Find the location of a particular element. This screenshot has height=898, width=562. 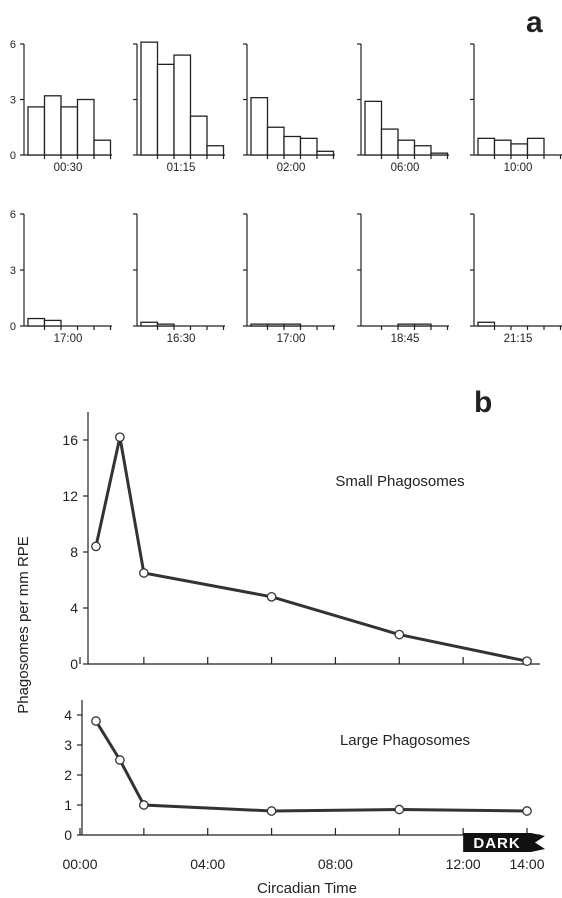

series-label: Small Phagosomes is located at coordinates (399, 481).